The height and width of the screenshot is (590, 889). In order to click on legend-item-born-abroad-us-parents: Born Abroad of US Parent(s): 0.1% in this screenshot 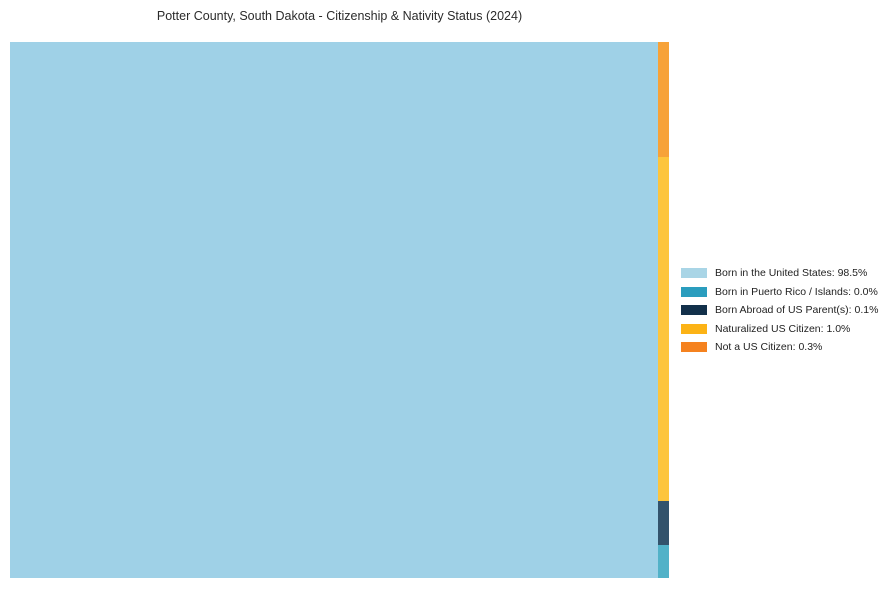, I will do `click(779, 310)`.